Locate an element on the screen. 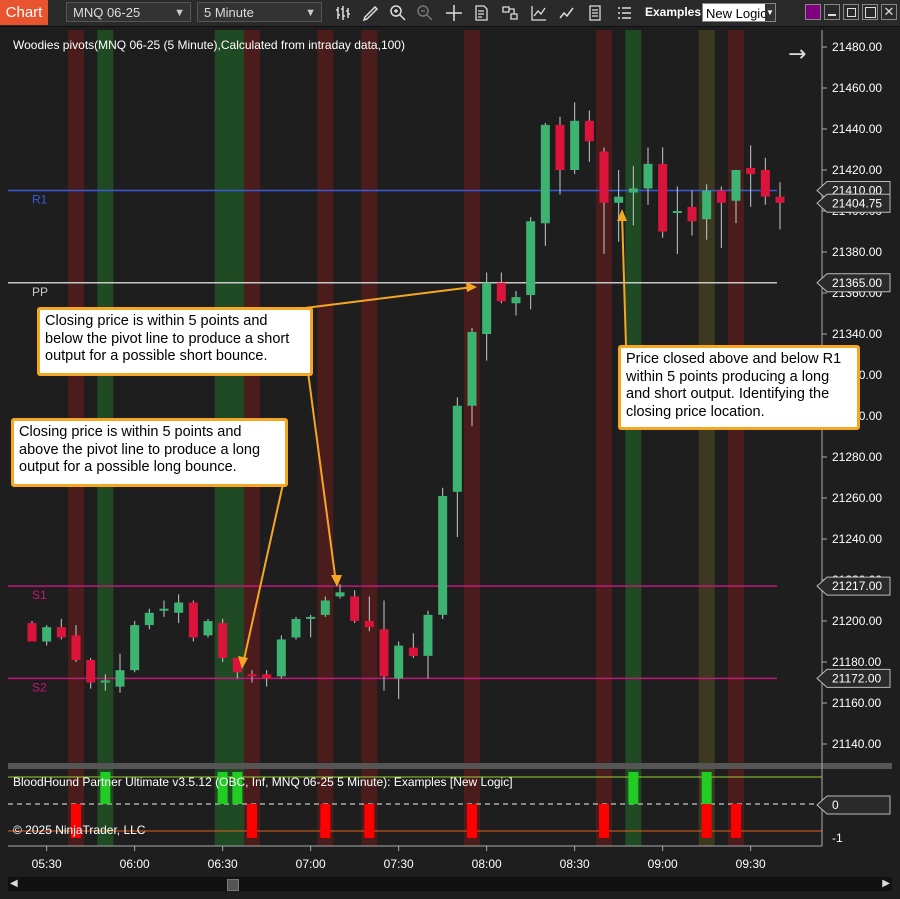 The width and height of the screenshot is (900, 899). zoom-out-icon is located at coordinates (425, 13).